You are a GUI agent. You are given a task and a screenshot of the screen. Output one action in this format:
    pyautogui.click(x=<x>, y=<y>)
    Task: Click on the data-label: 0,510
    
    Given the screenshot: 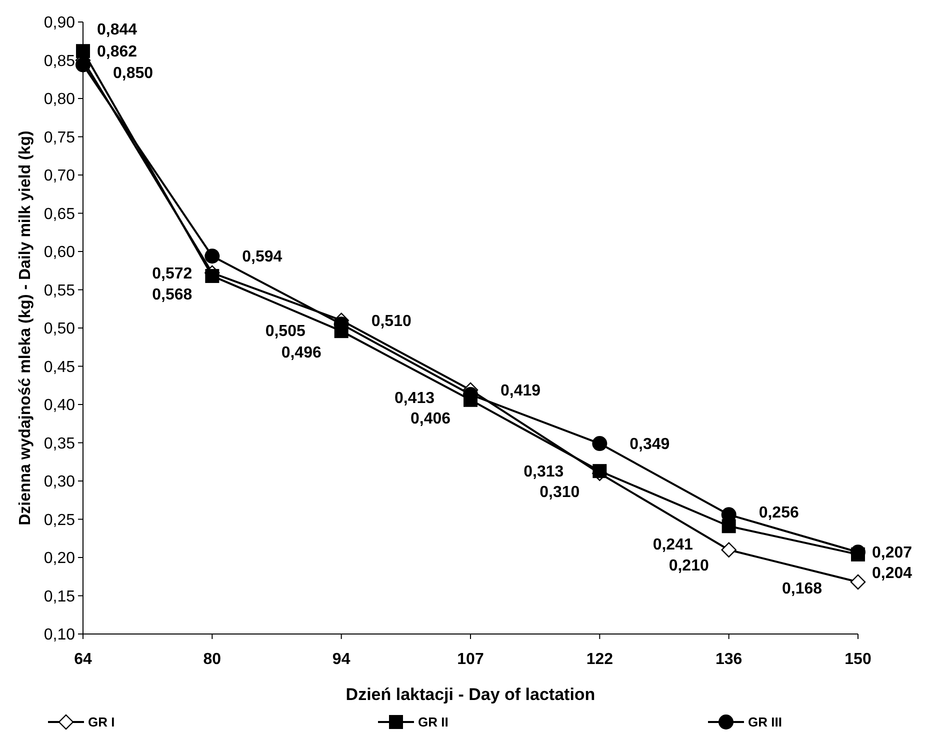 What is the action you would take?
    pyautogui.click(x=391, y=321)
    